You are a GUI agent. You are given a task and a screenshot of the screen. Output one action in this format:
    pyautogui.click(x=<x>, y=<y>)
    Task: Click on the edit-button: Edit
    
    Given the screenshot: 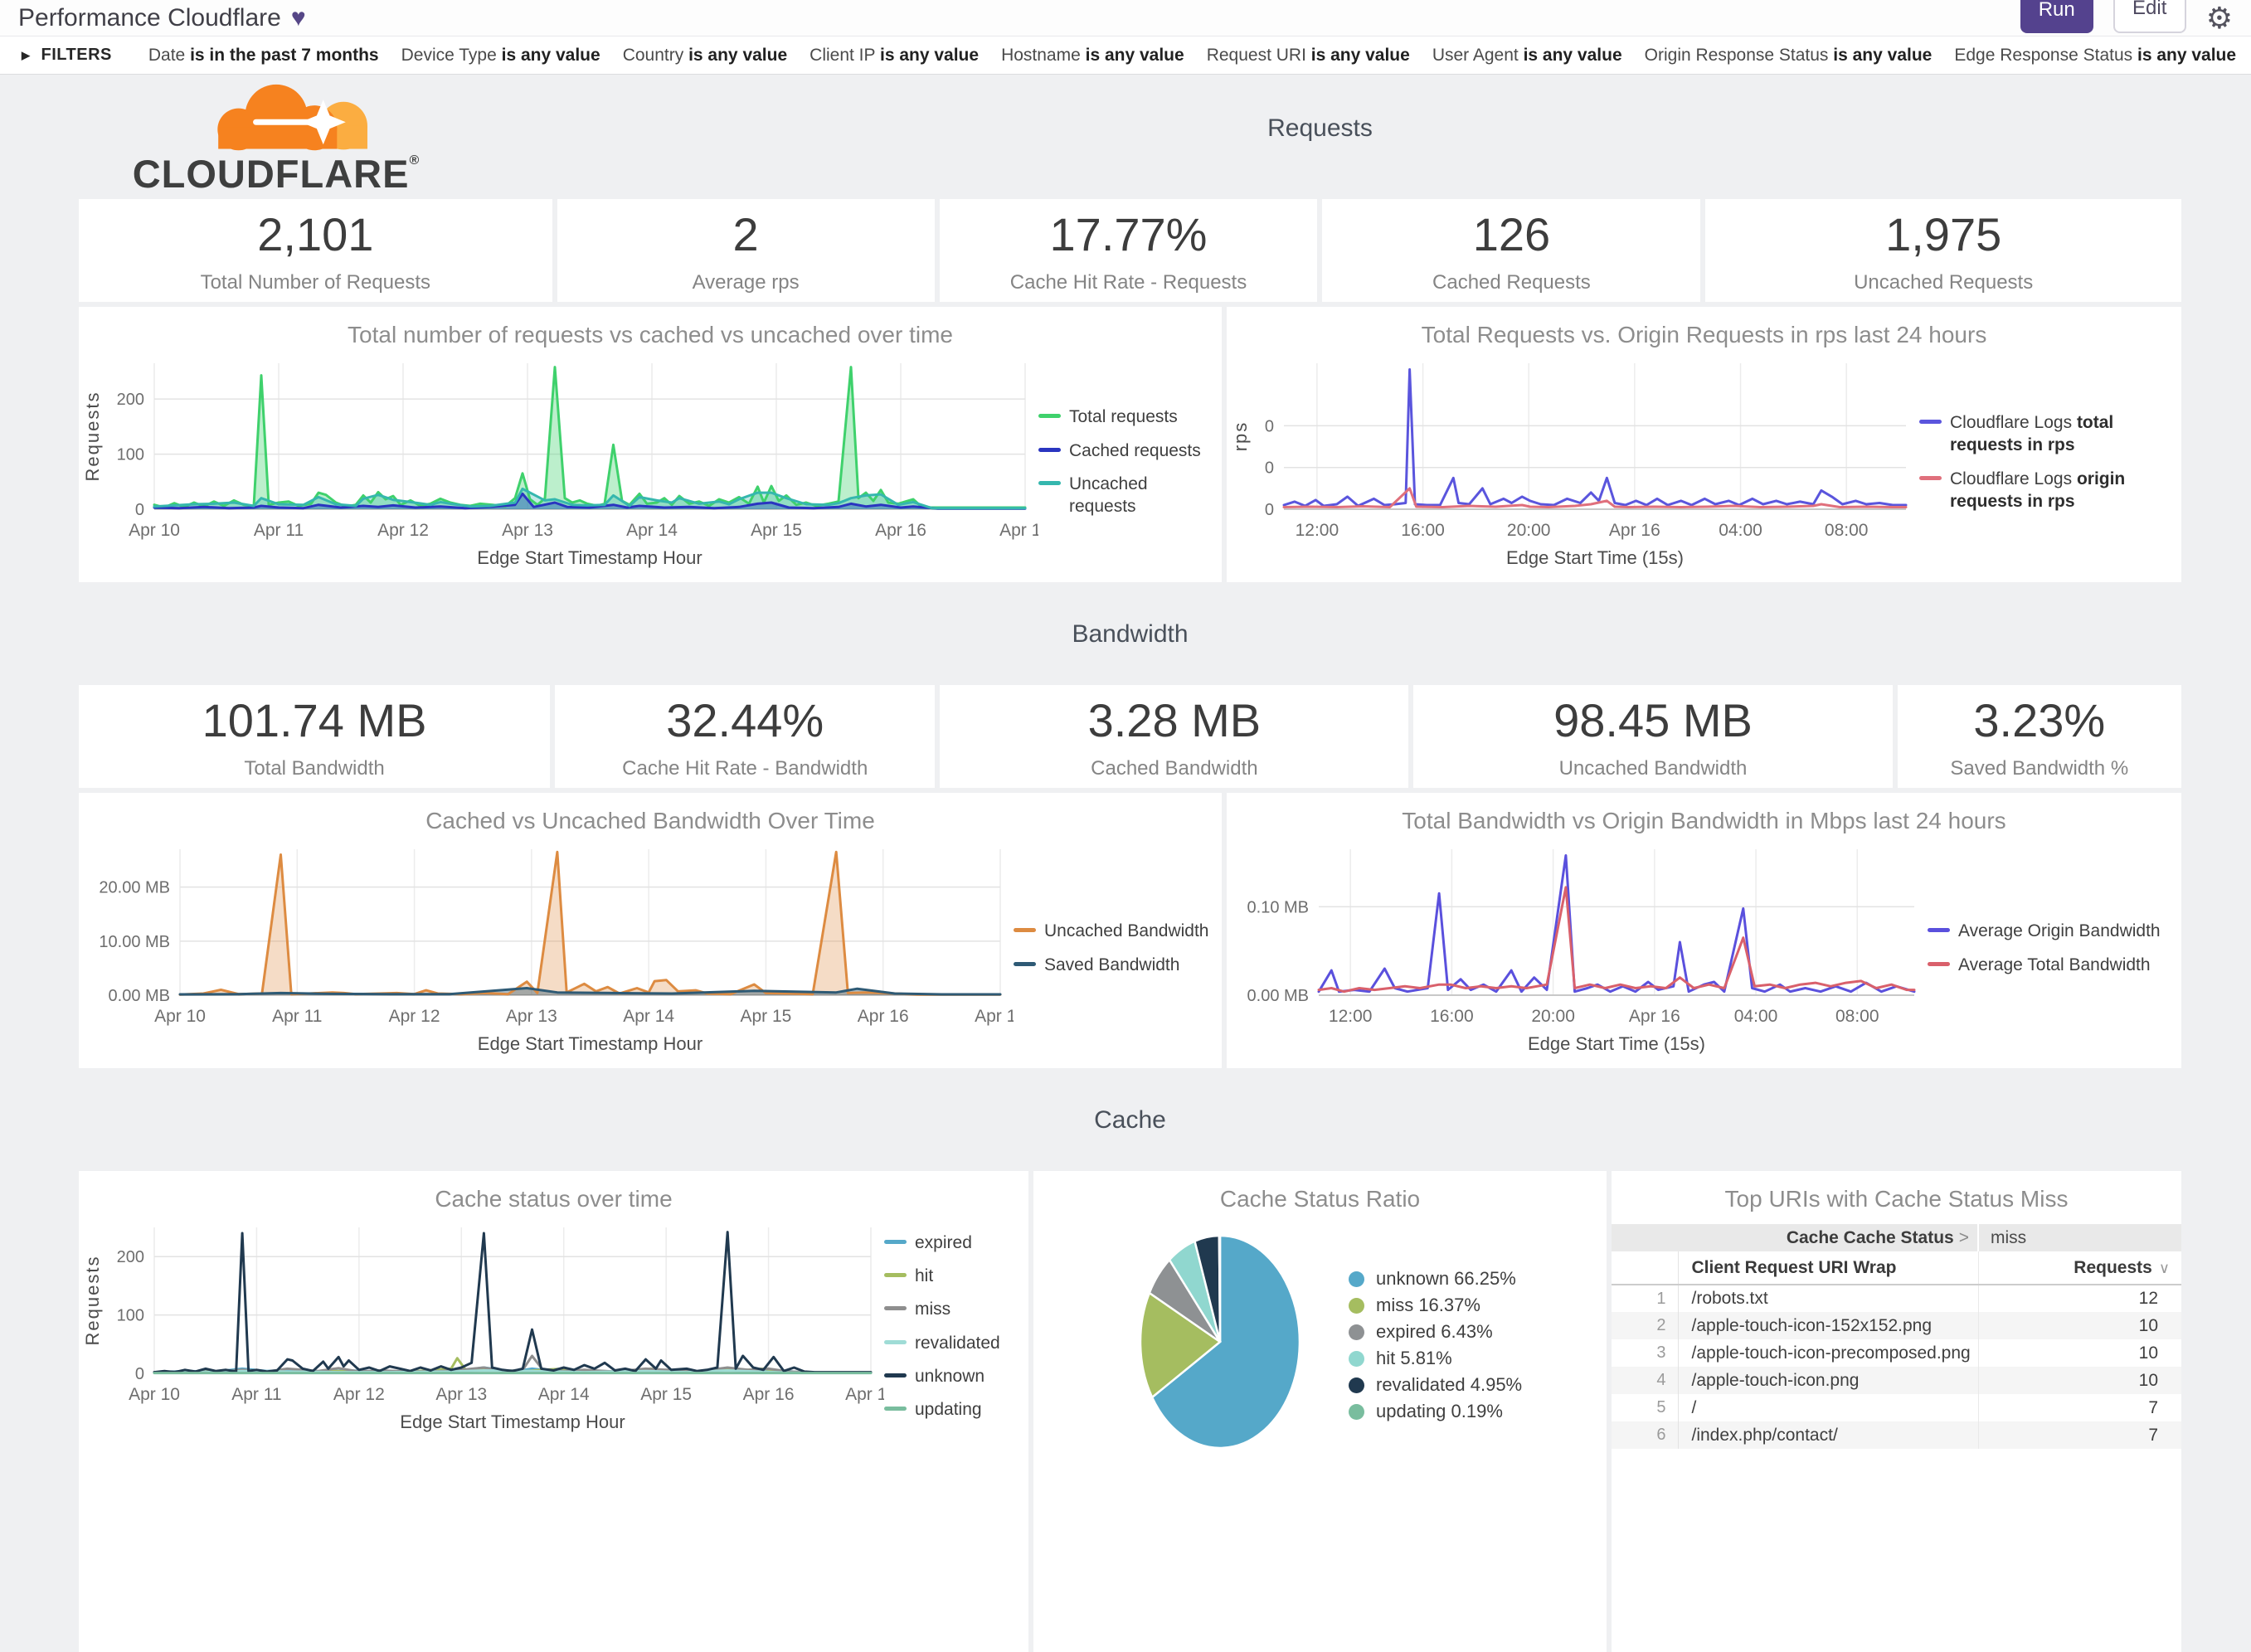 What is the action you would take?
    pyautogui.click(x=2149, y=16)
    